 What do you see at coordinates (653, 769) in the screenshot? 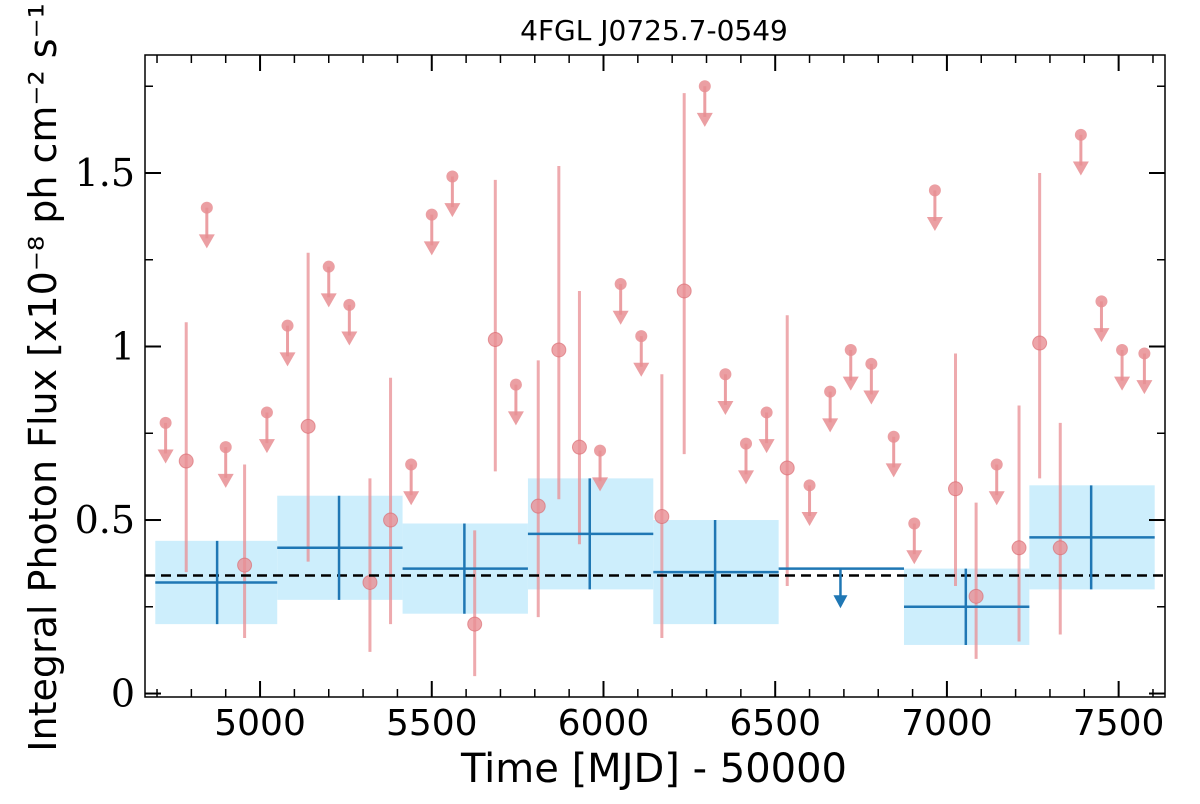
I see `x-axis-label: Time [MJD] - 50000` at bounding box center [653, 769].